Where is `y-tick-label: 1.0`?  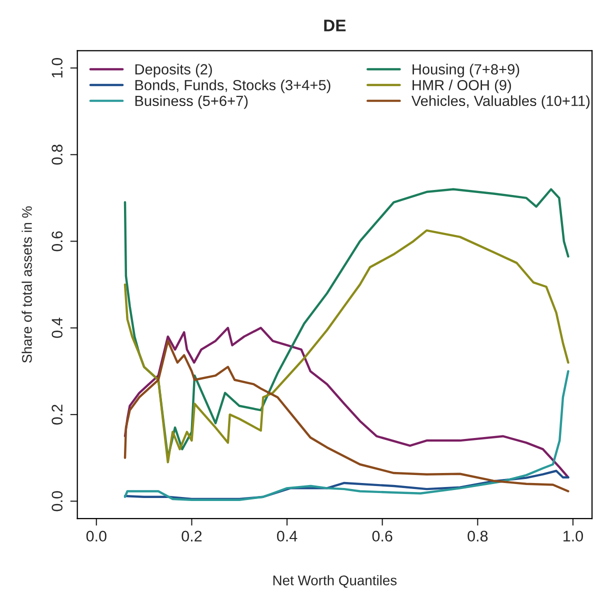 y-tick-label: 1.0 is located at coordinates (57, 68).